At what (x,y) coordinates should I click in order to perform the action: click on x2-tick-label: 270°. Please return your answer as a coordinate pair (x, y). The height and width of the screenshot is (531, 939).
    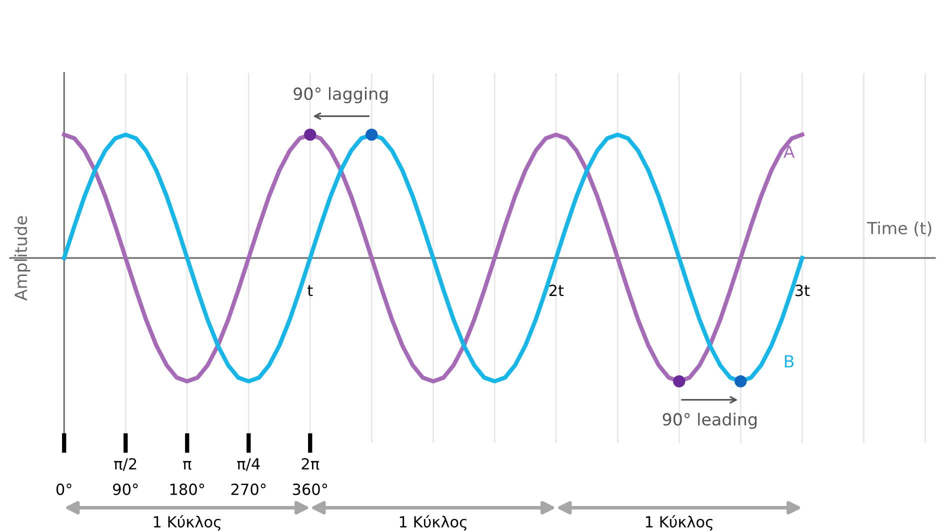
    Looking at the image, I should click on (248, 490).